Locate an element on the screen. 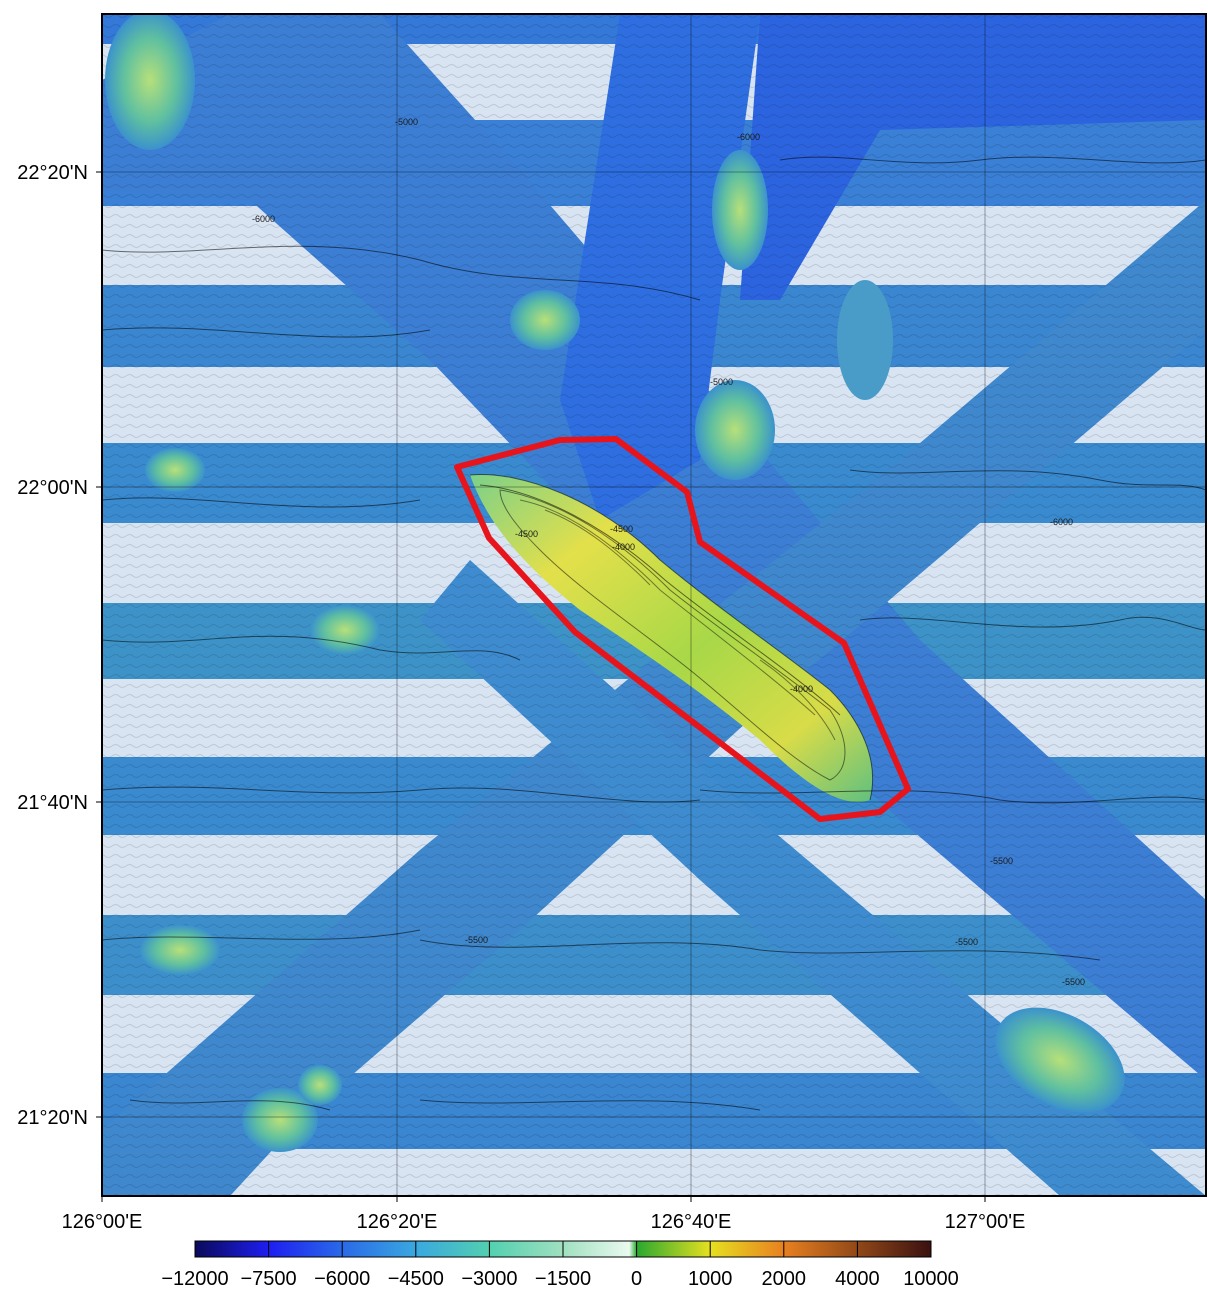 The height and width of the screenshot is (1294, 1208). colorbar-label: 10000 is located at coordinates (931, 1279).